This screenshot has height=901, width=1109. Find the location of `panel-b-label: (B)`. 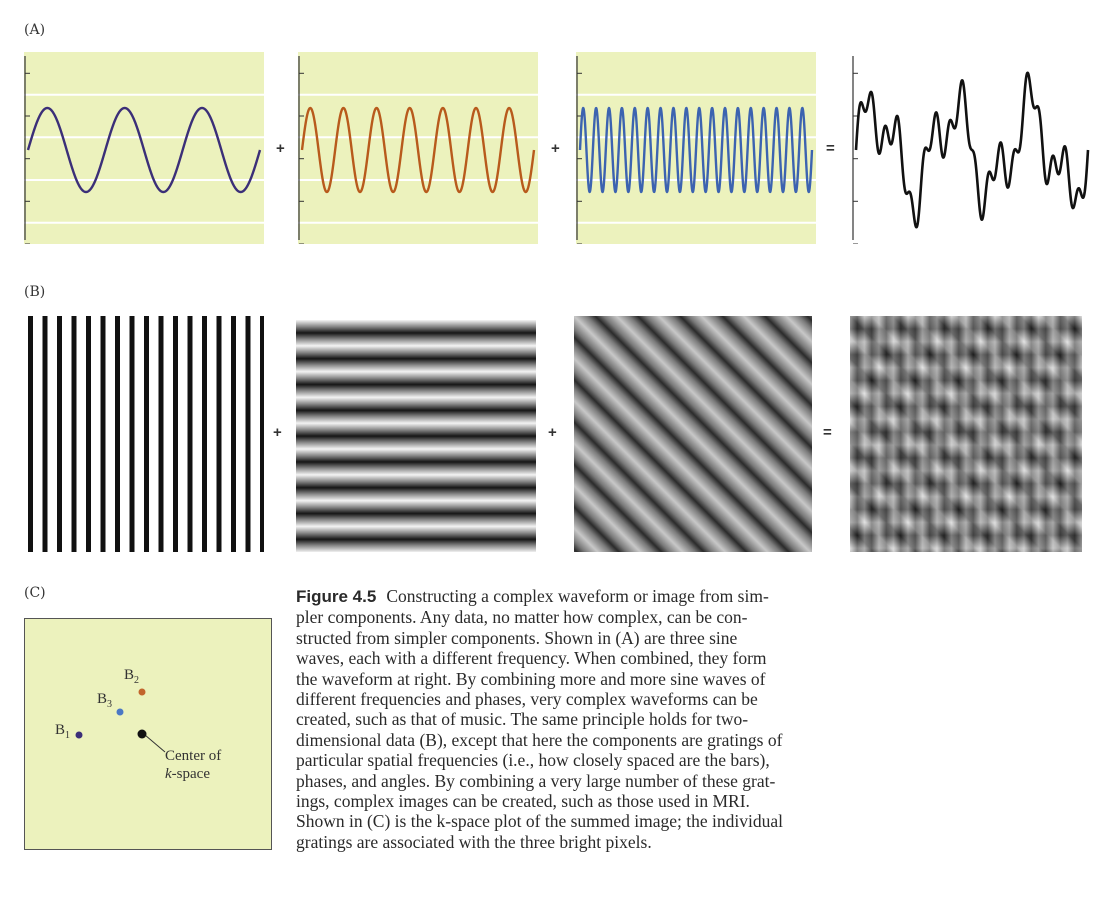

panel-b-label: (B) is located at coordinates (35, 292).